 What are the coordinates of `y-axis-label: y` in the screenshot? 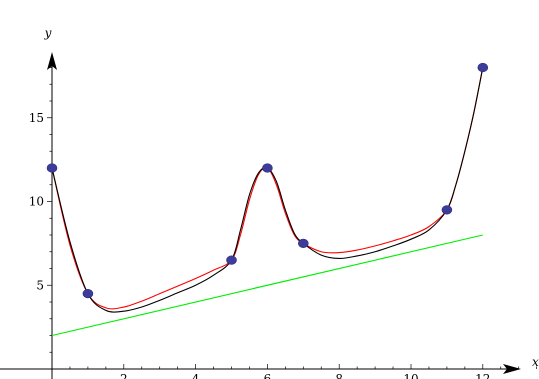 It's located at (48, 33).